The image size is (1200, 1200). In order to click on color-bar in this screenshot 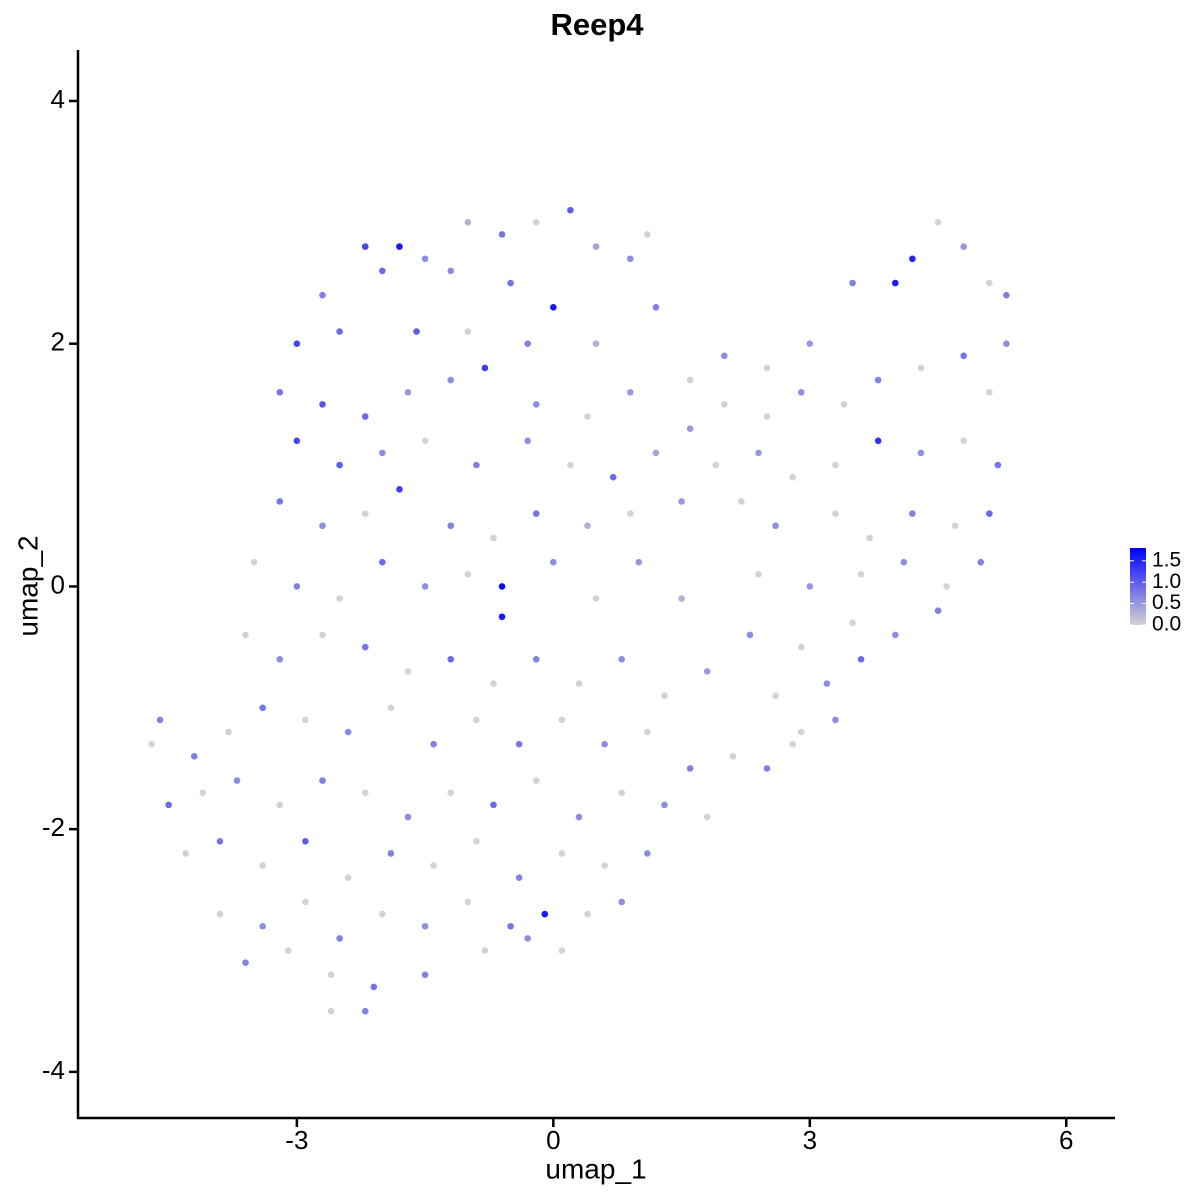, I will do `click(1138, 586)`.